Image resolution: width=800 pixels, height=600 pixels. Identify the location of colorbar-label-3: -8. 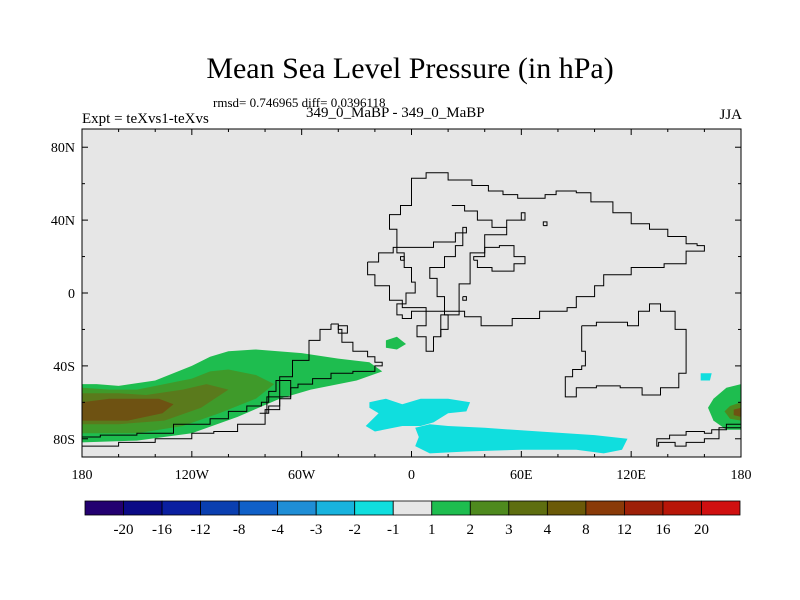
(239, 530).